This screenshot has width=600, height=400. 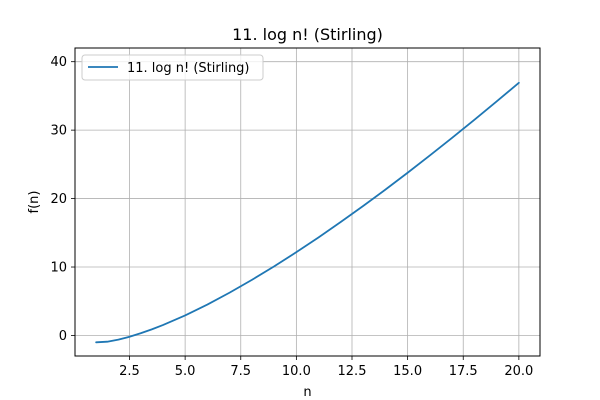 What do you see at coordinates (407, 371) in the screenshot?
I see `x-tick-label: 15.0` at bounding box center [407, 371].